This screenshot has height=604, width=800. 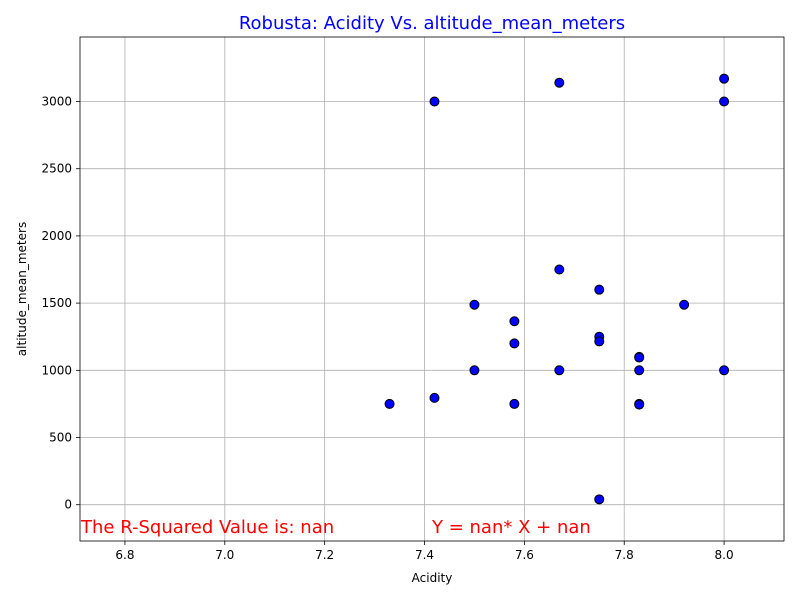 What do you see at coordinates (124, 555) in the screenshot?
I see `x-tick-label: 6.8` at bounding box center [124, 555].